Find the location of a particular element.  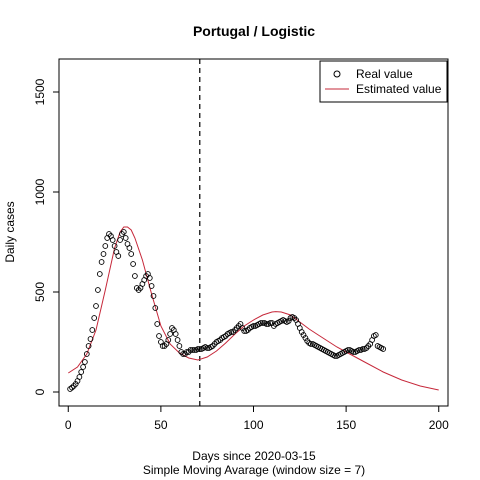

y-tick-label: 0 is located at coordinates (40, 391).